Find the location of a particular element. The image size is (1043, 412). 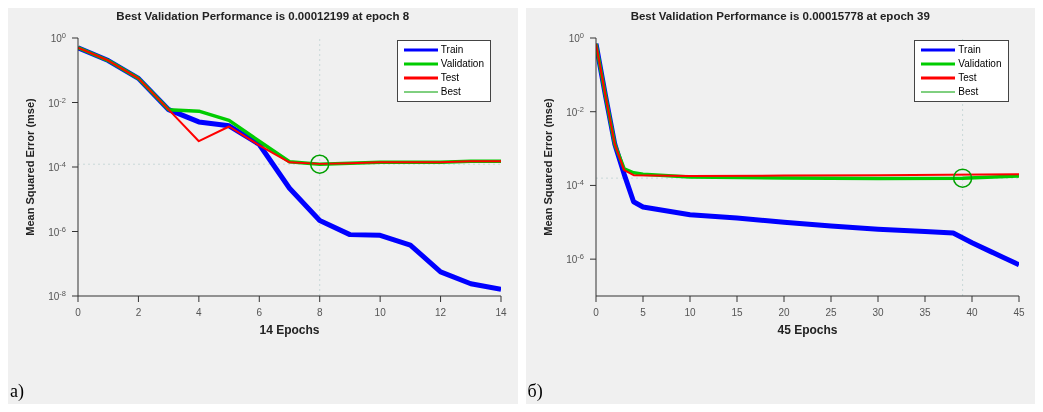

x-axis-title: 14 Epochs is located at coordinates (289, 330).